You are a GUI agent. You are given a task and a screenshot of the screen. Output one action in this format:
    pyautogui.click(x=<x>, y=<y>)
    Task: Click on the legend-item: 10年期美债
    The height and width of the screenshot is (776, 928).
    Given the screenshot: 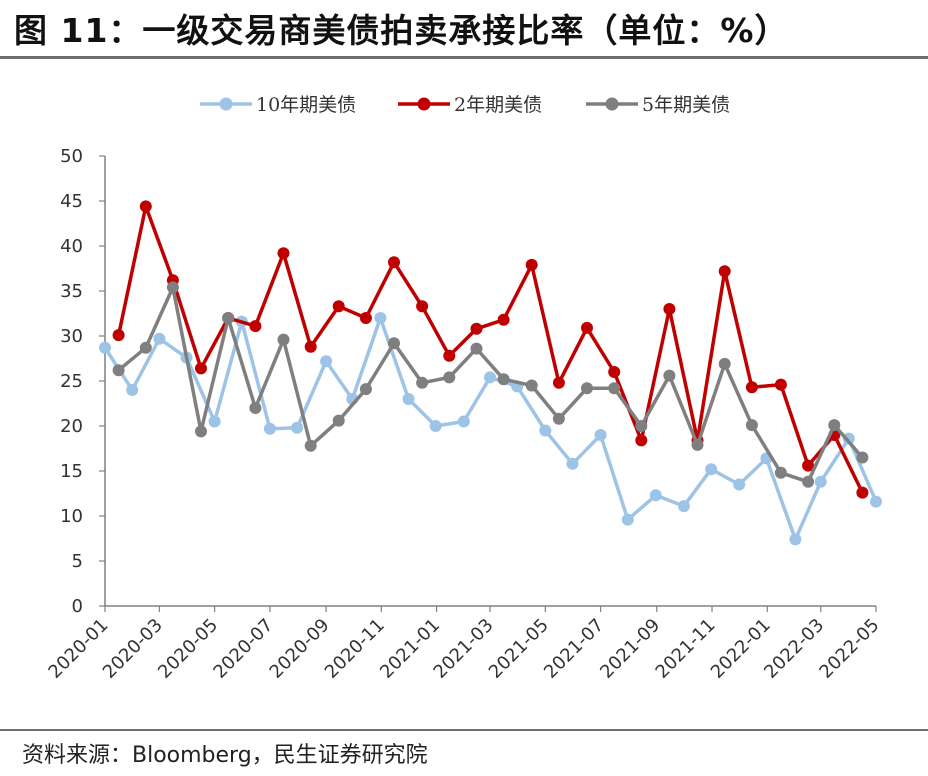 What is the action you would take?
    pyautogui.click(x=278, y=105)
    